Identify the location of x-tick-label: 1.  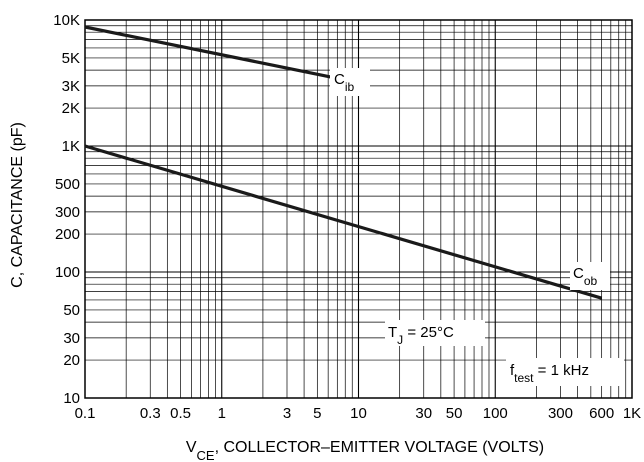
(222, 413).